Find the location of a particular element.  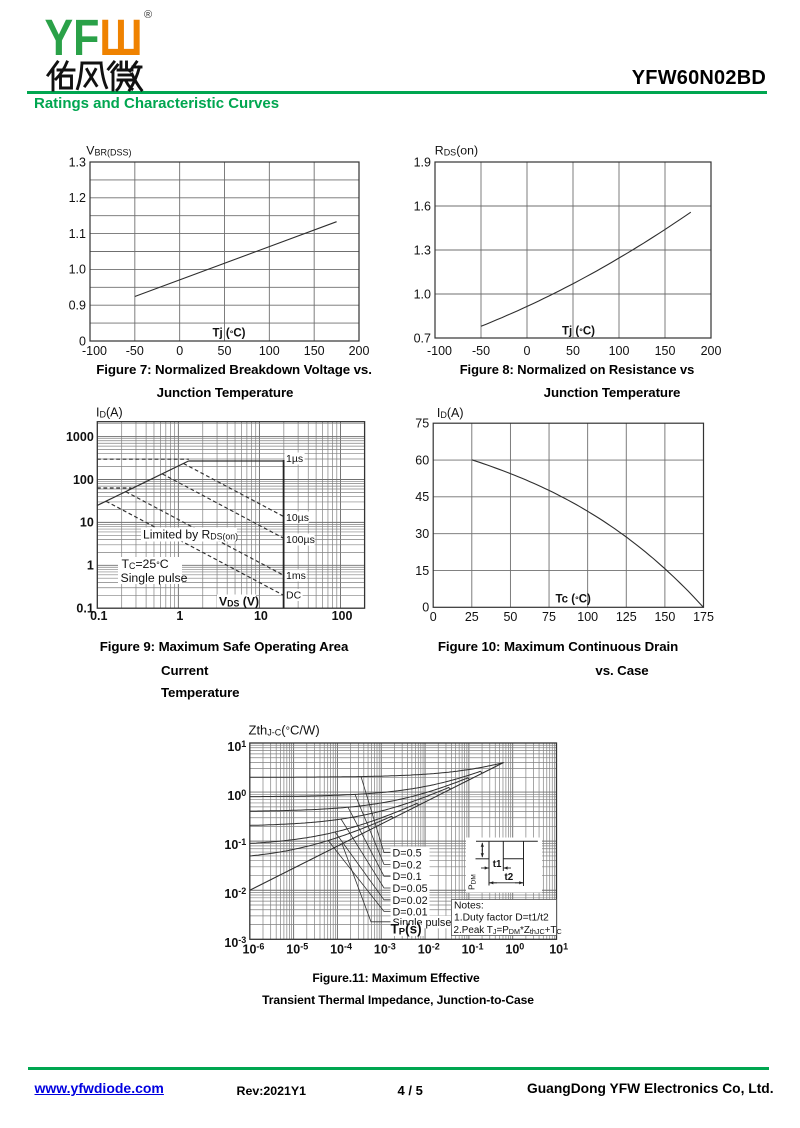

svg-text: D=0.2 is located at coordinates (407, 865).